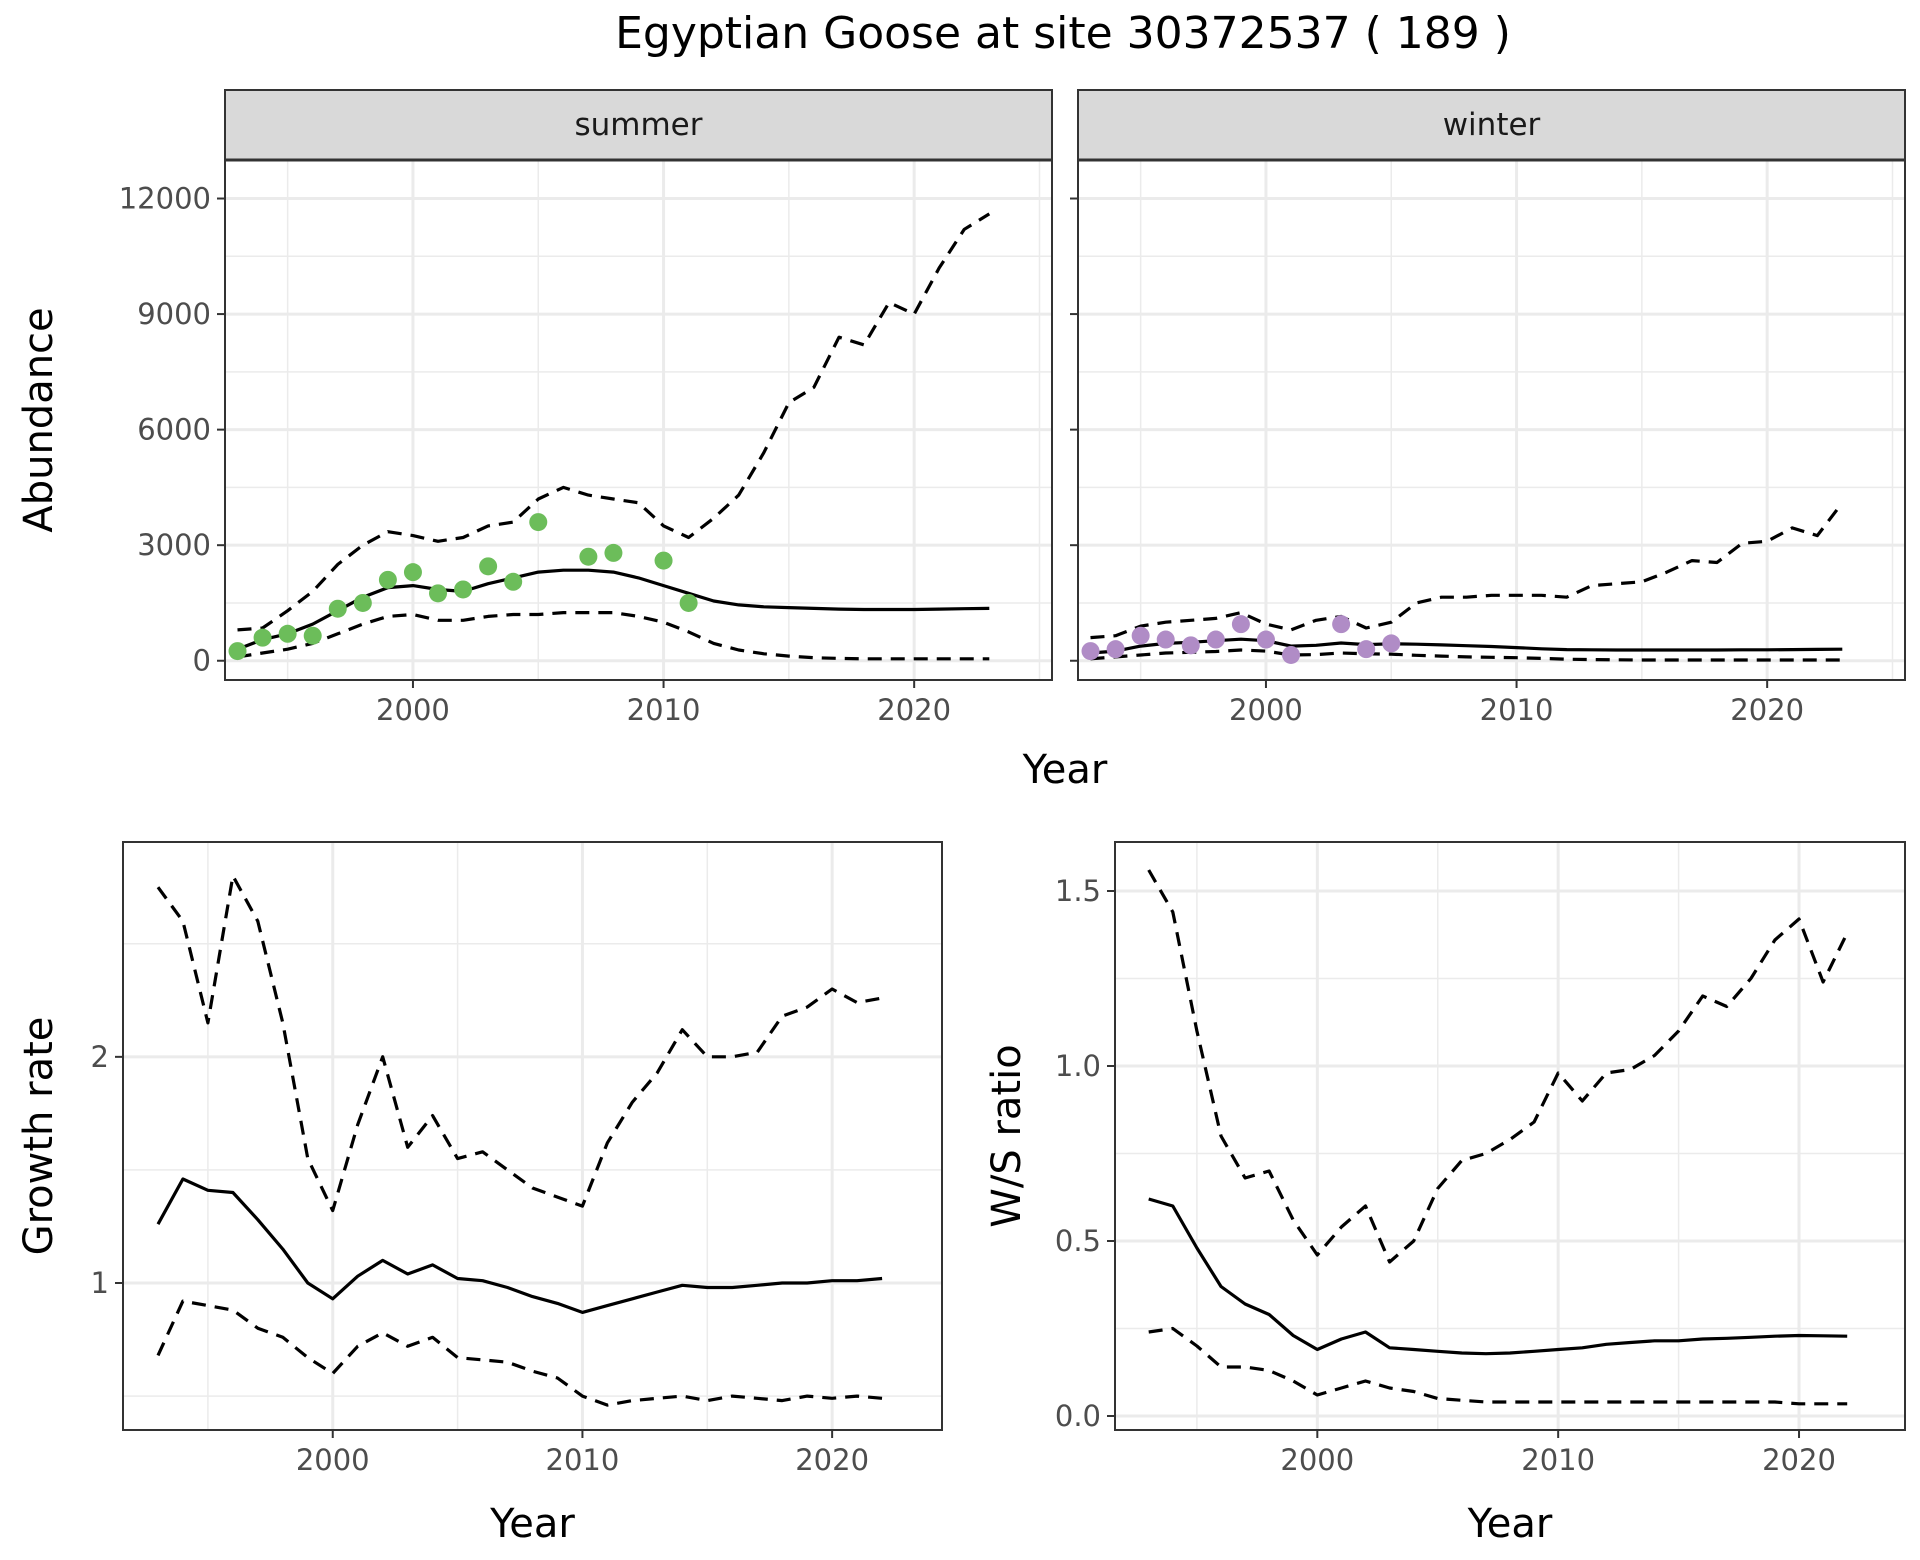 The image size is (1920, 1560). What do you see at coordinates (174, 314) in the screenshot?
I see `y-tick-label: 9000` at bounding box center [174, 314].